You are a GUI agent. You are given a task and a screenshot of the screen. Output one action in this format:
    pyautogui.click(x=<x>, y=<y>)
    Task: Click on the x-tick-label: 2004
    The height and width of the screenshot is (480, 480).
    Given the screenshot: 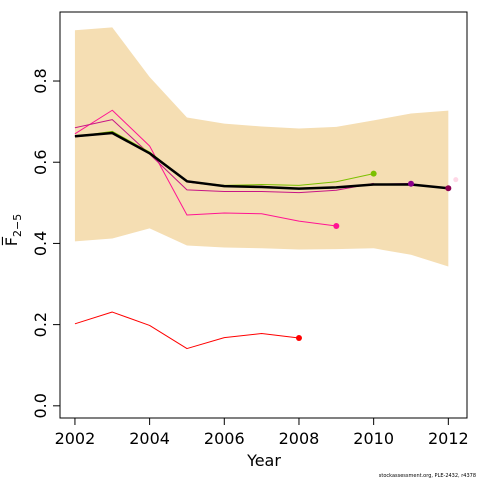 What is the action you would take?
    pyautogui.click(x=149, y=438)
    